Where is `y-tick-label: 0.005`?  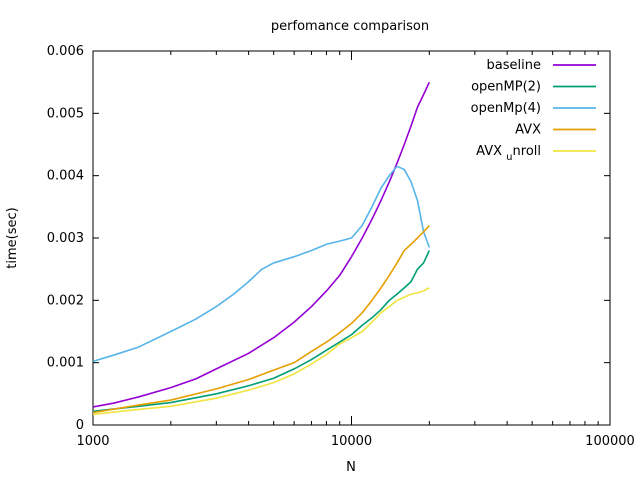 y-tick-label: 0.005 is located at coordinates (65, 113).